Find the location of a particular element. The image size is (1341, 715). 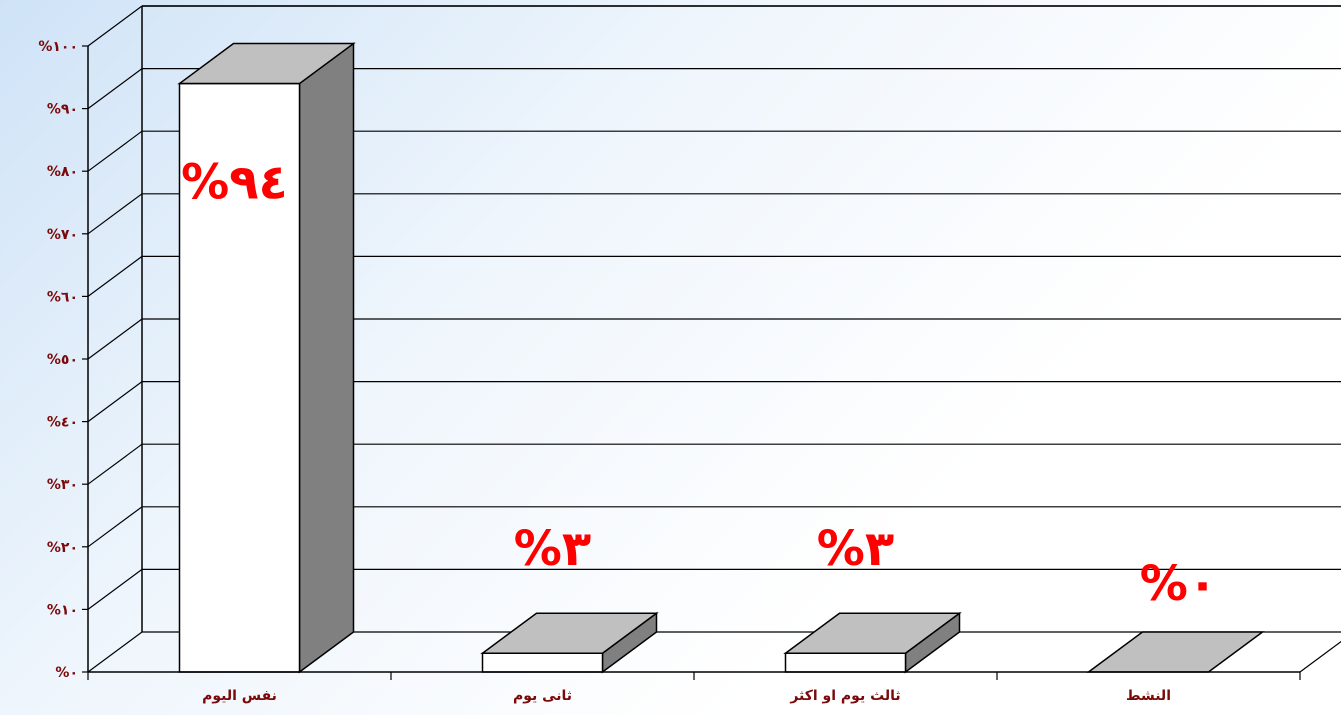

bar-side is located at coordinates (326, 358).